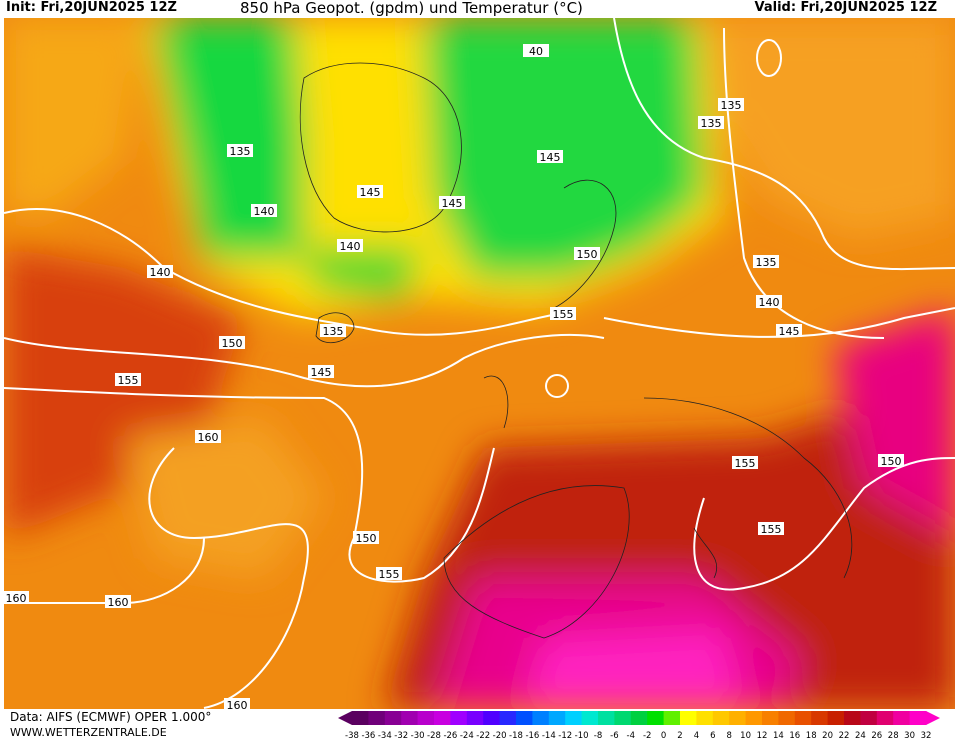 This screenshot has height=741, width=959. I want to click on colorbar-tick-label: -14, so click(549, 735).